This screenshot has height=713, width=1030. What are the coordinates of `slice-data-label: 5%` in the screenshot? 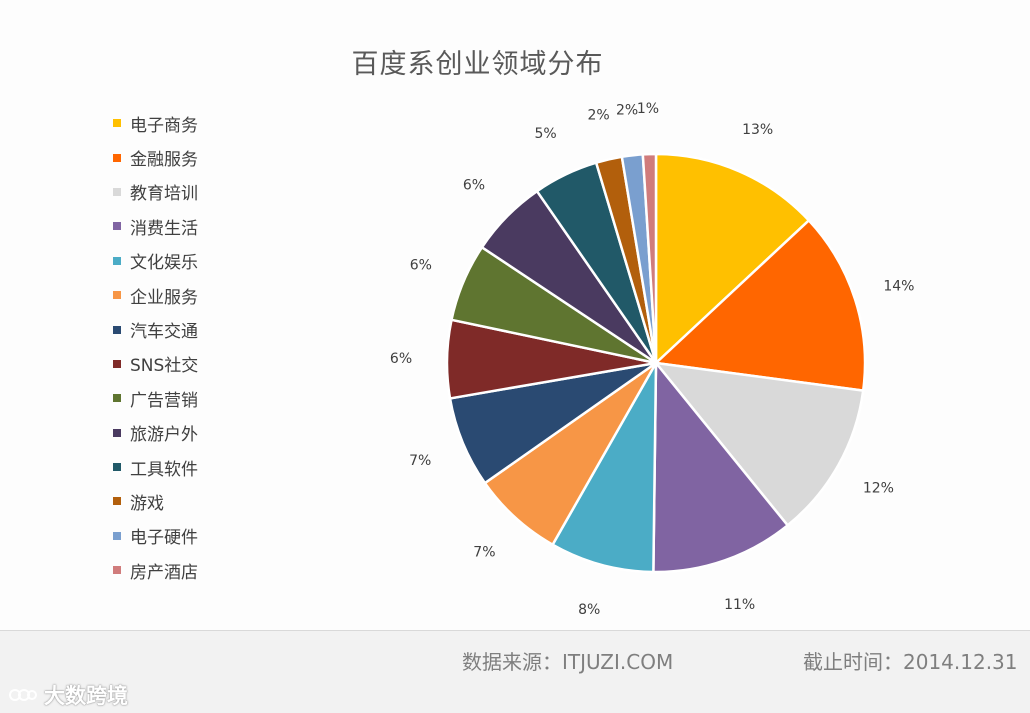 It's located at (545, 134).